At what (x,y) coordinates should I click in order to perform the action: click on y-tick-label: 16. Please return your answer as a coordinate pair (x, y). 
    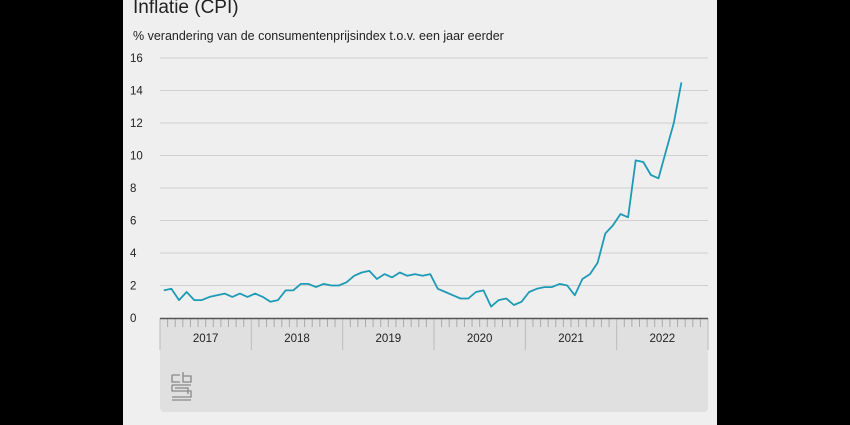
    Looking at the image, I should click on (136, 59).